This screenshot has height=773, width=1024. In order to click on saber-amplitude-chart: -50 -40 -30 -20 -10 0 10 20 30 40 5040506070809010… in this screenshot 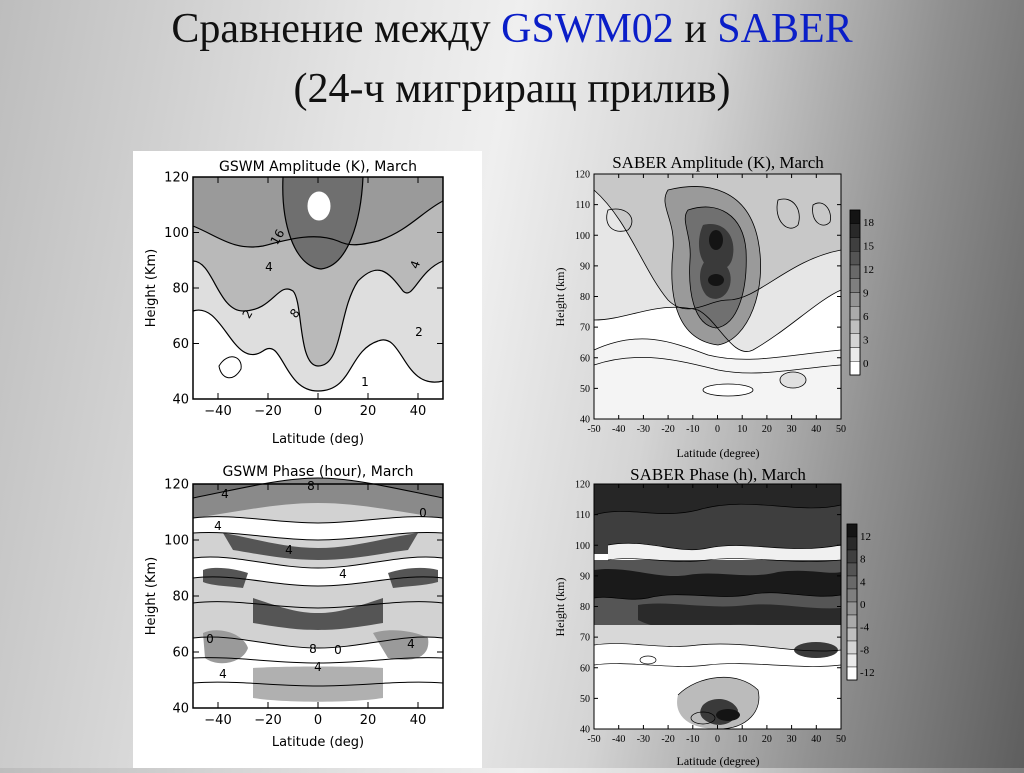, I will do `click(714, 306)`.